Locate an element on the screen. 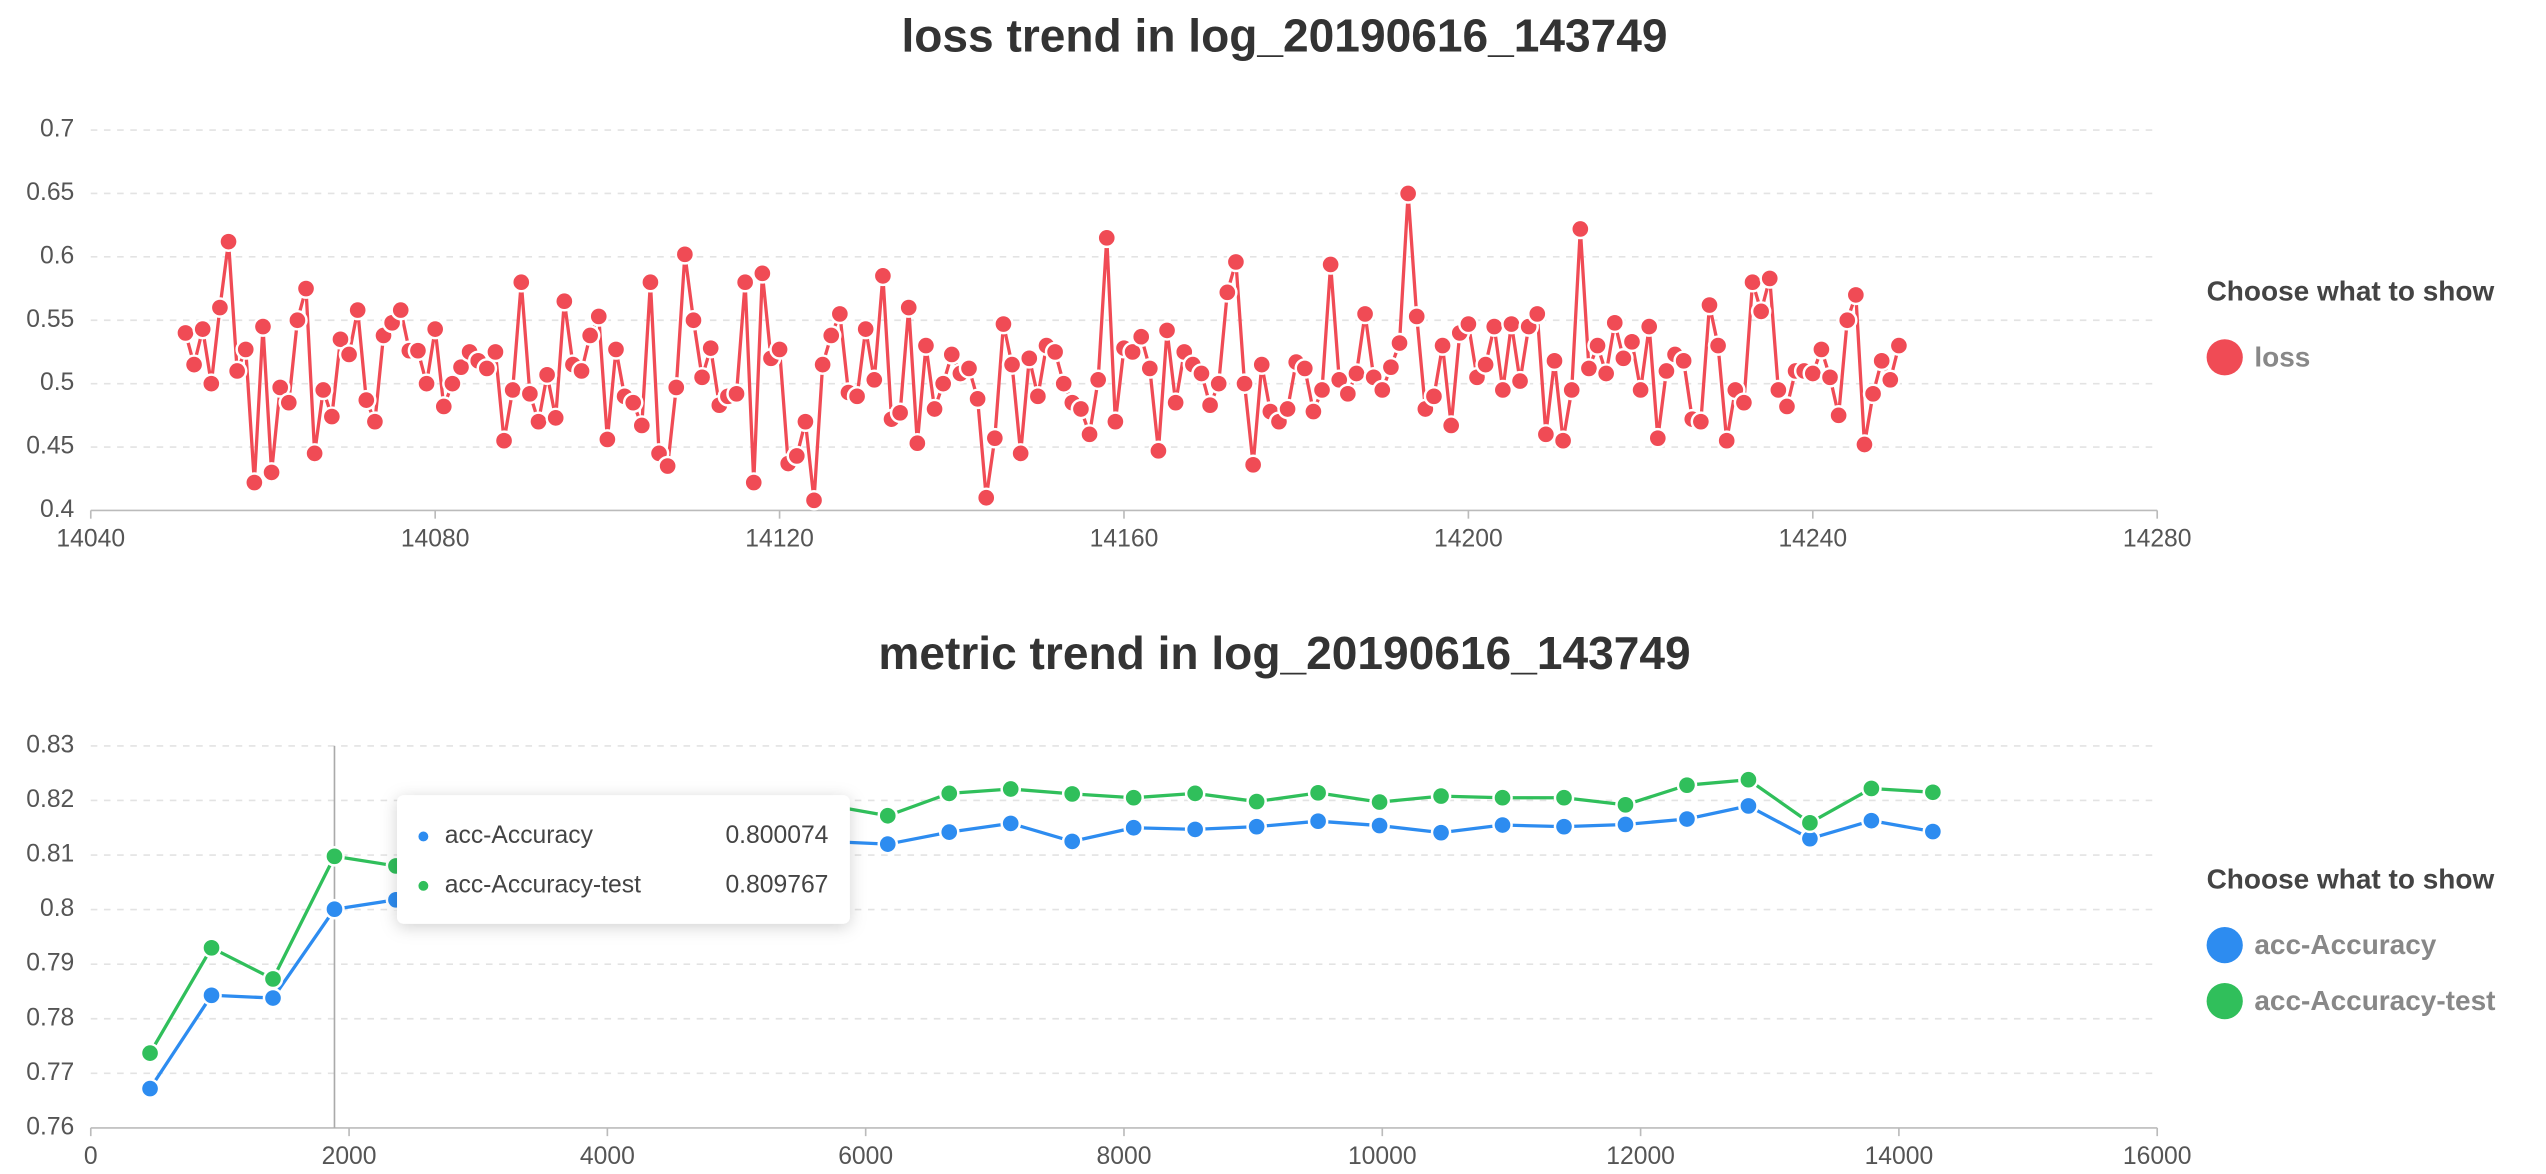 Image resolution: width=2546 pixels, height=1174 pixels. x-tick-label: 4000 is located at coordinates (607, 1156).